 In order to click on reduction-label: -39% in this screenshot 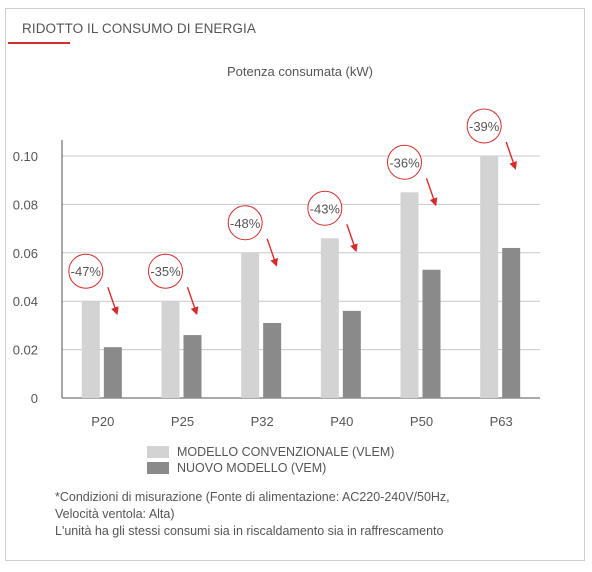, I will do `click(484, 126)`.